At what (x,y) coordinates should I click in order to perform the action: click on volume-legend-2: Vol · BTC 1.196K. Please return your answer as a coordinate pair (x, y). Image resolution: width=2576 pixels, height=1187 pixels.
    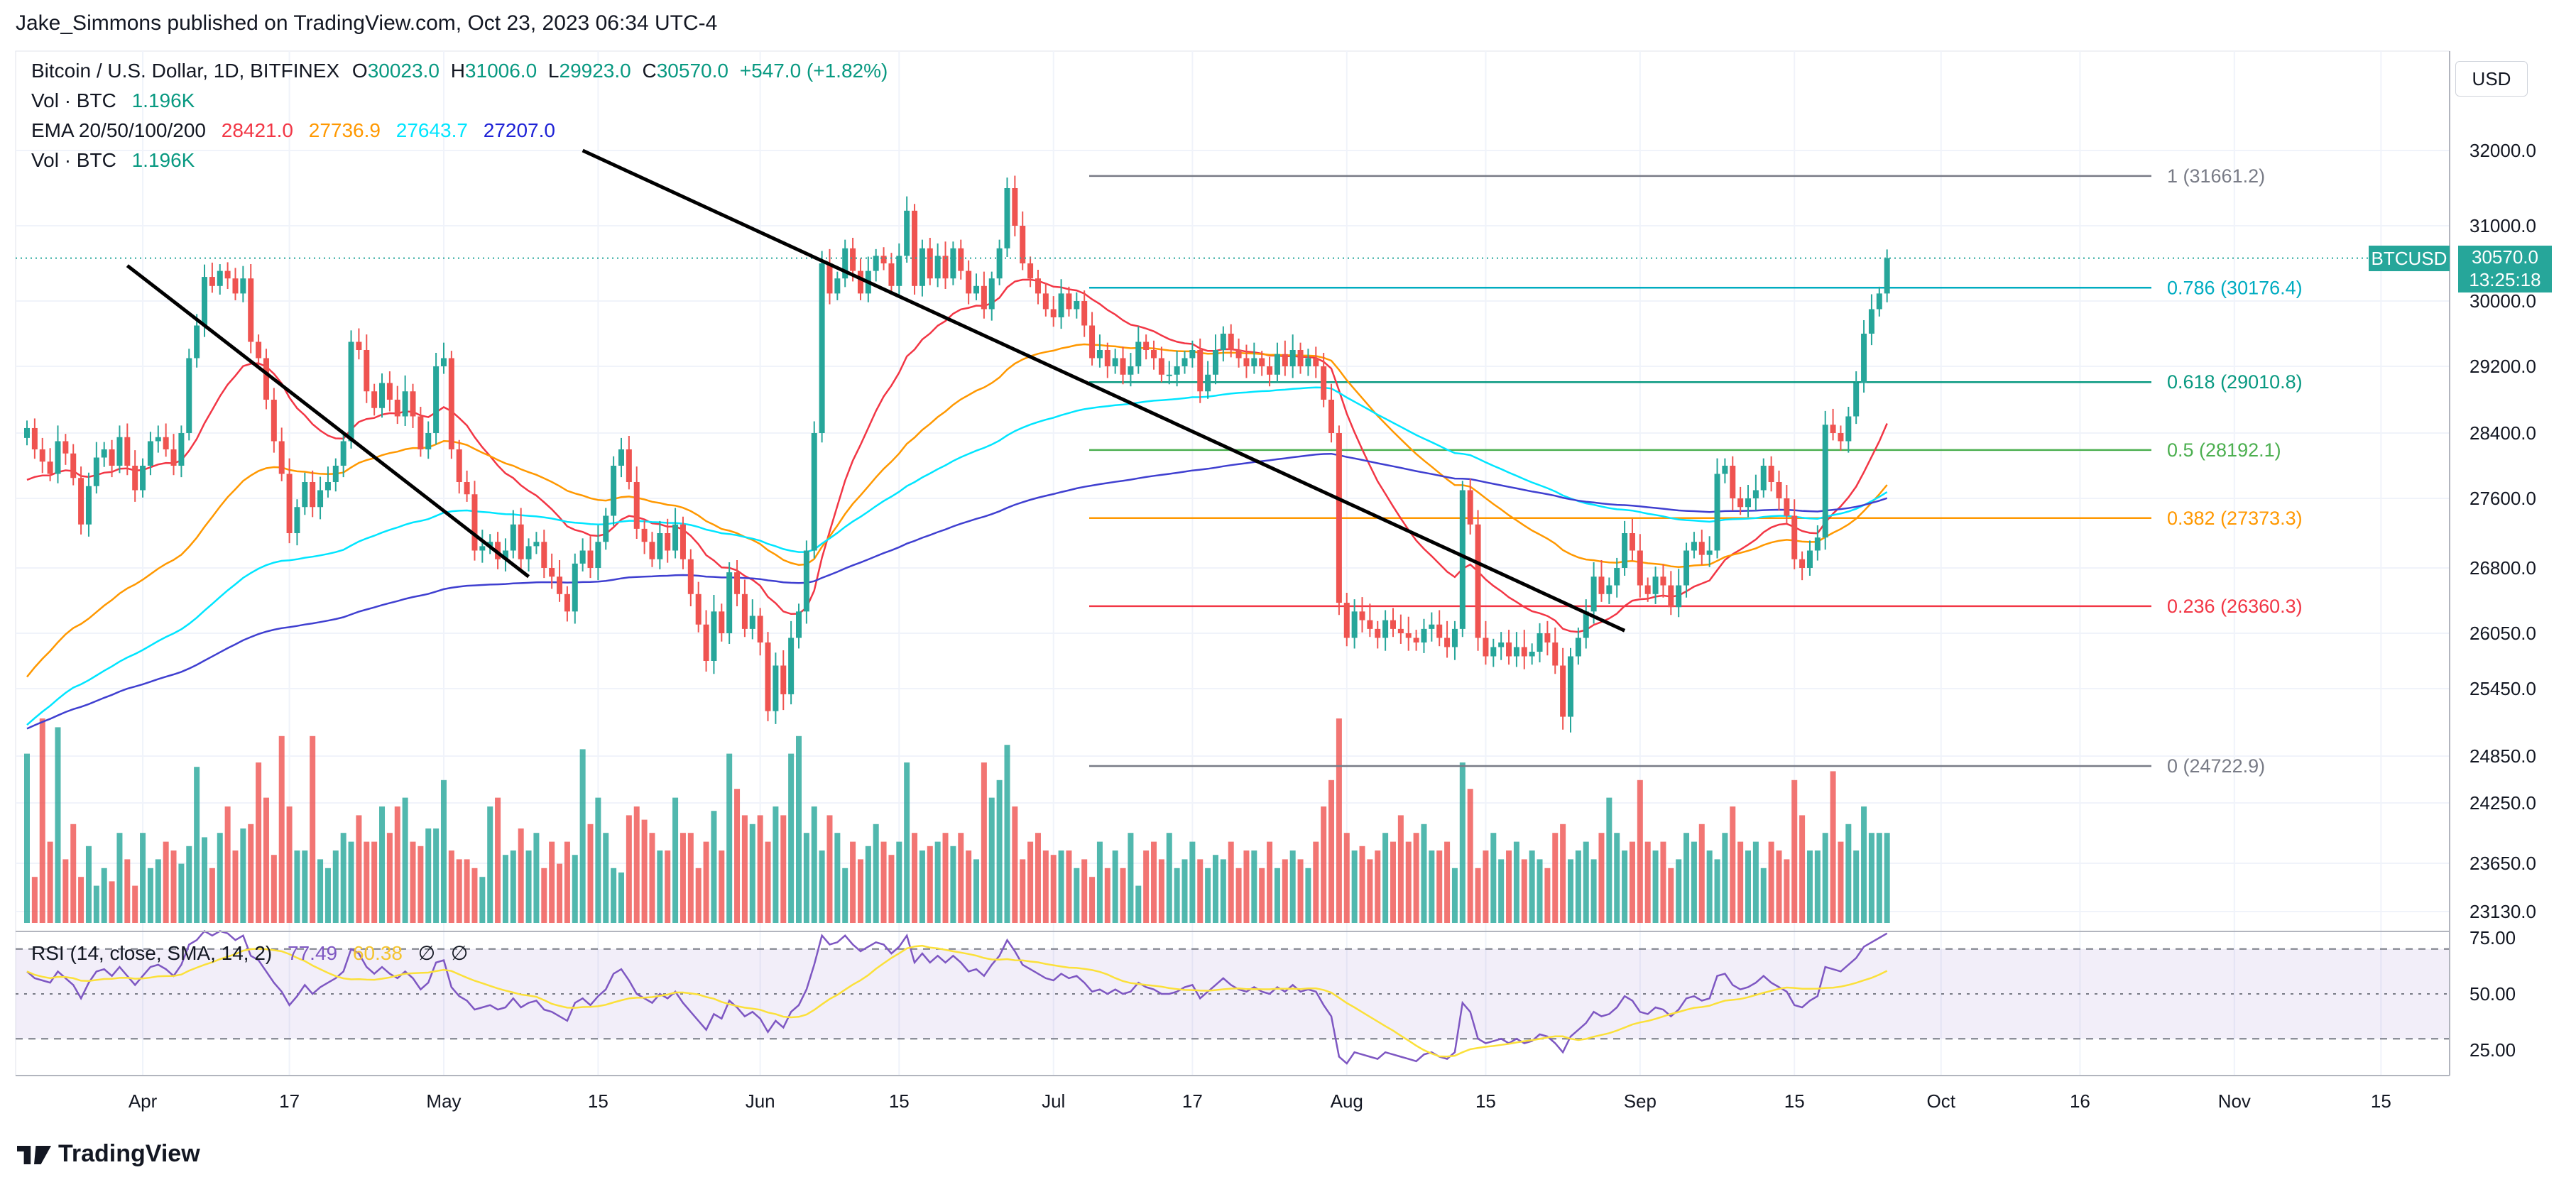
    Looking at the image, I should click on (113, 160).